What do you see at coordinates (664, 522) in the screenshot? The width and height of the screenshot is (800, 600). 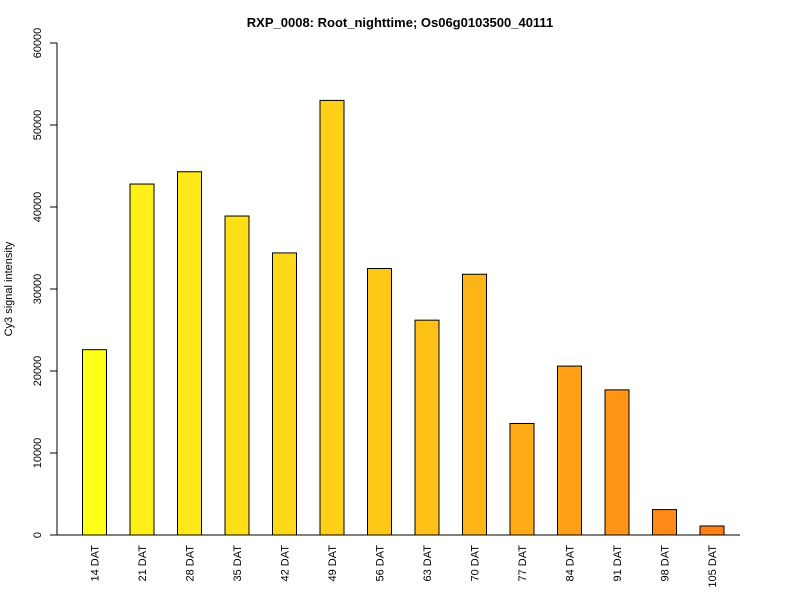 I see `bar-98-dat` at bounding box center [664, 522].